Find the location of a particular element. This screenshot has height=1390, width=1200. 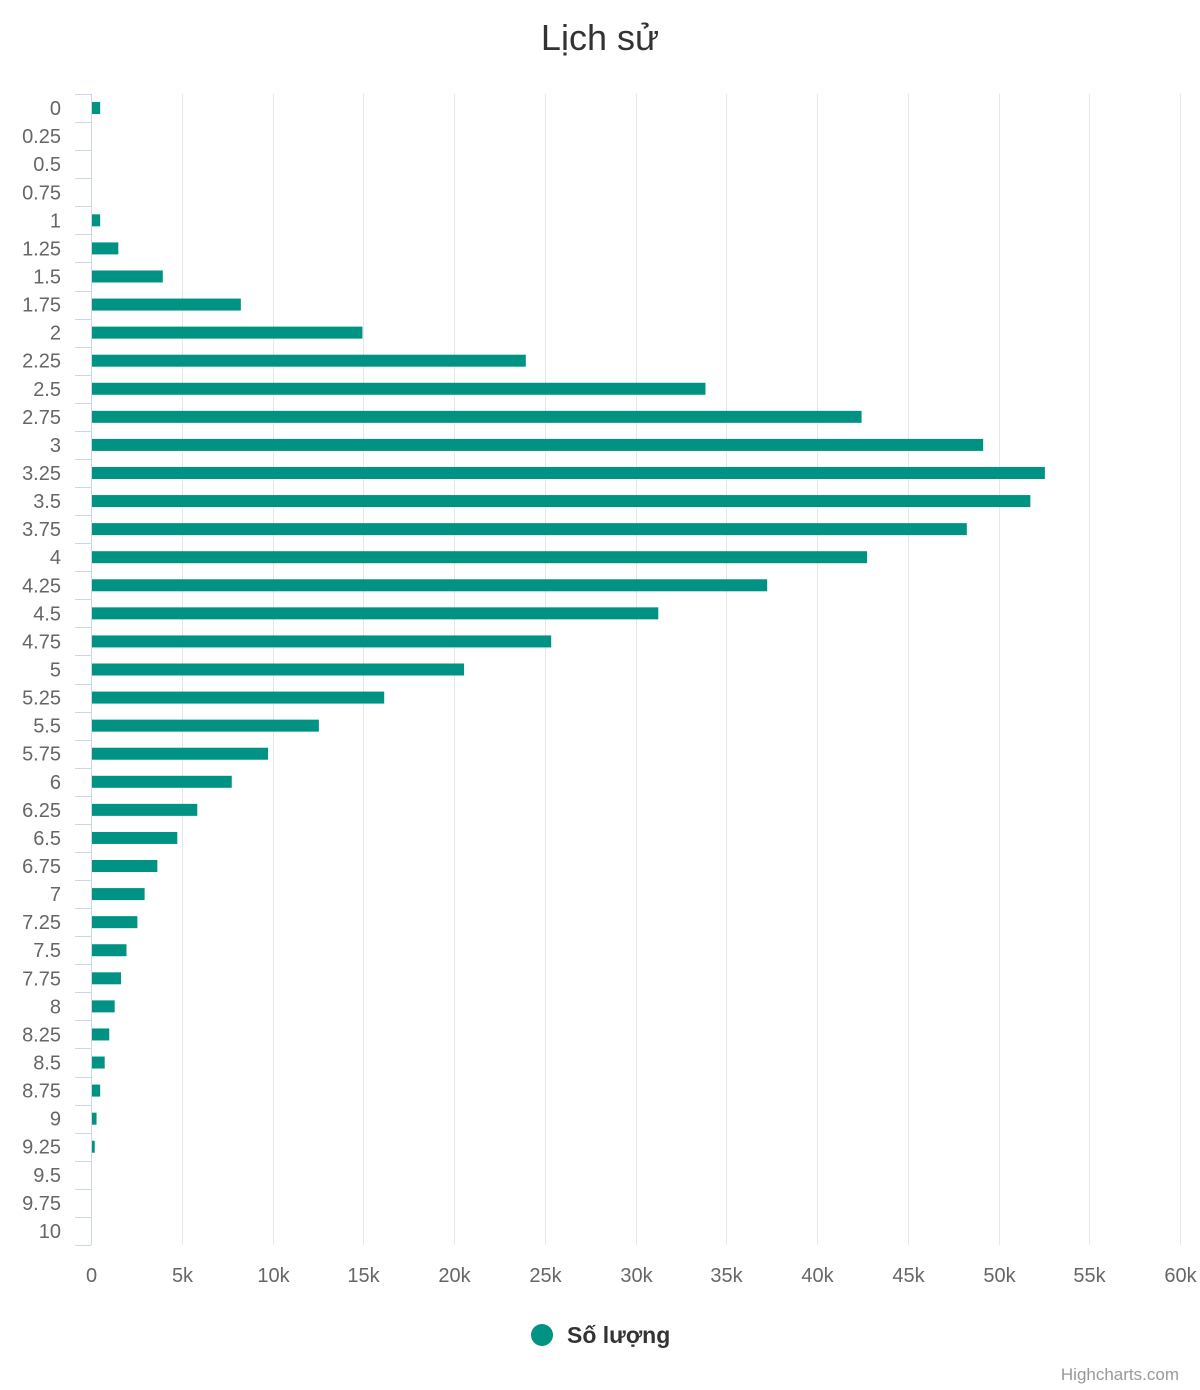

category-tick-label: 9.25 is located at coordinates (41, 1148).